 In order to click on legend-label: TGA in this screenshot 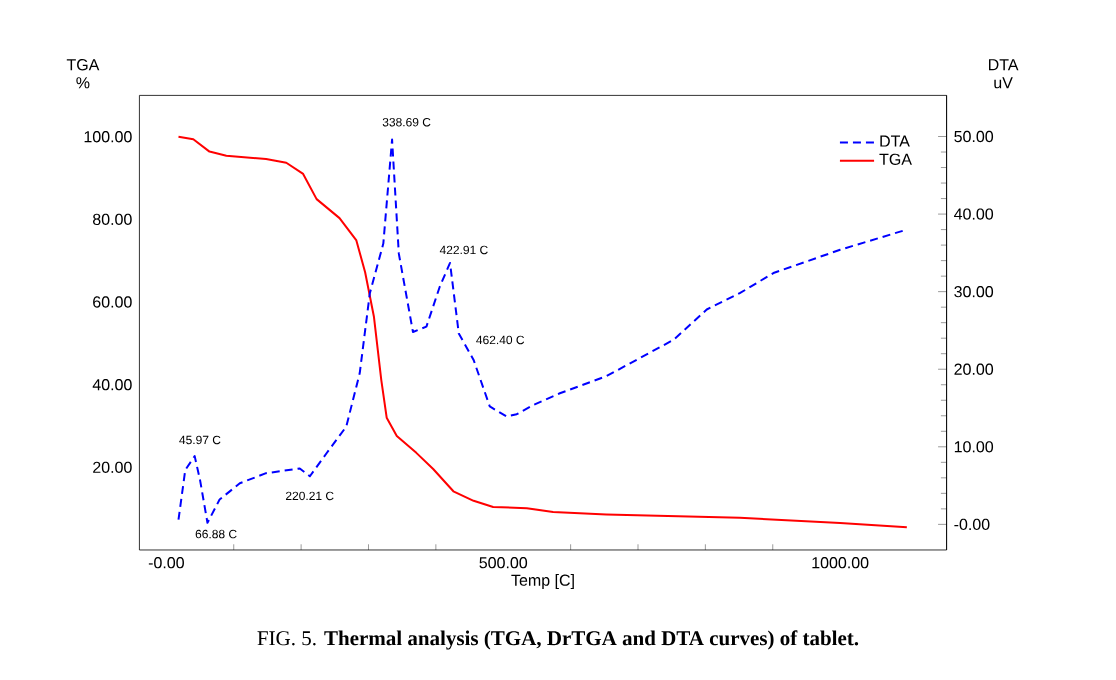, I will do `click(895, 159)`.